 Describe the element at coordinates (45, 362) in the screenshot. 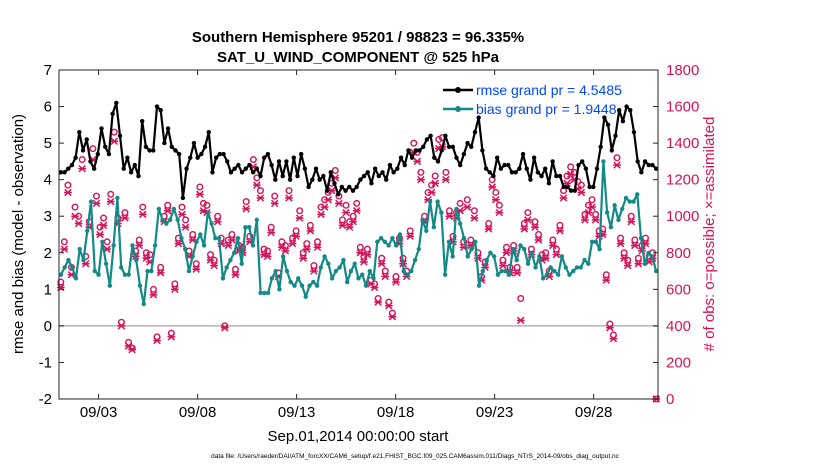

I see `left-tick-label: -1` at that location.